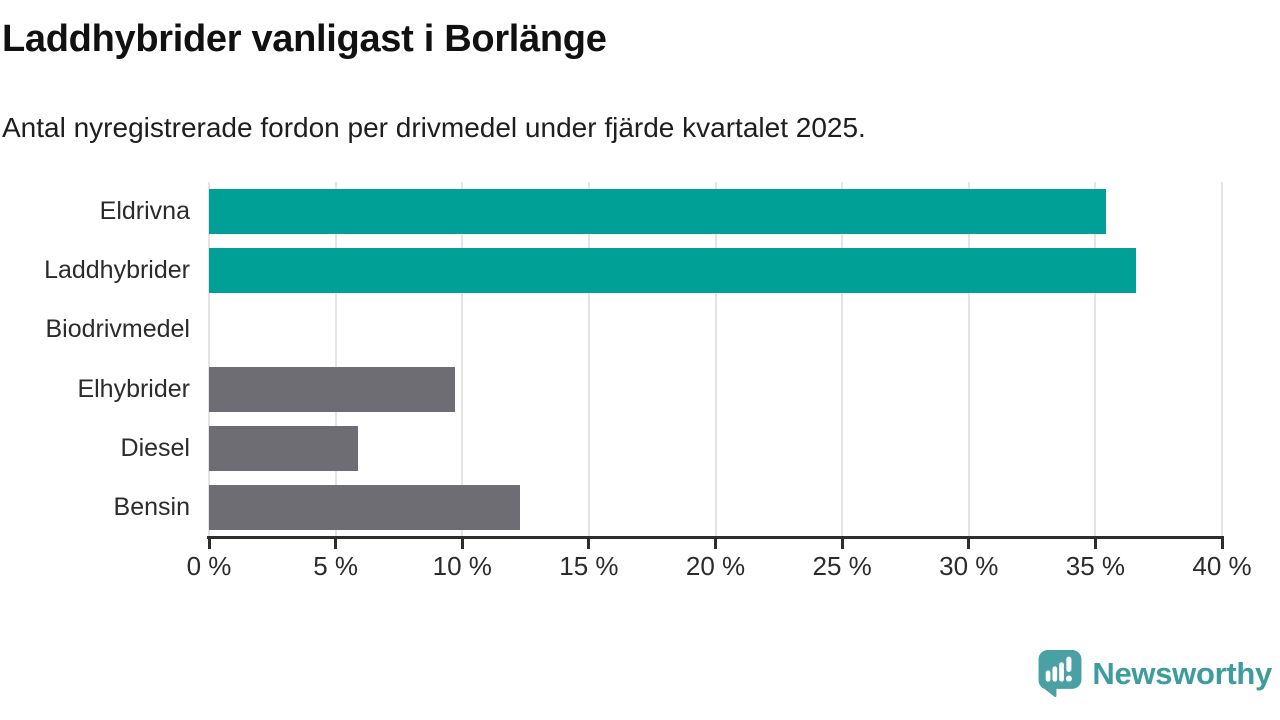  I want to click on chart-title: Laddhybrider vanligast i Borlänge, so click(304, 39).